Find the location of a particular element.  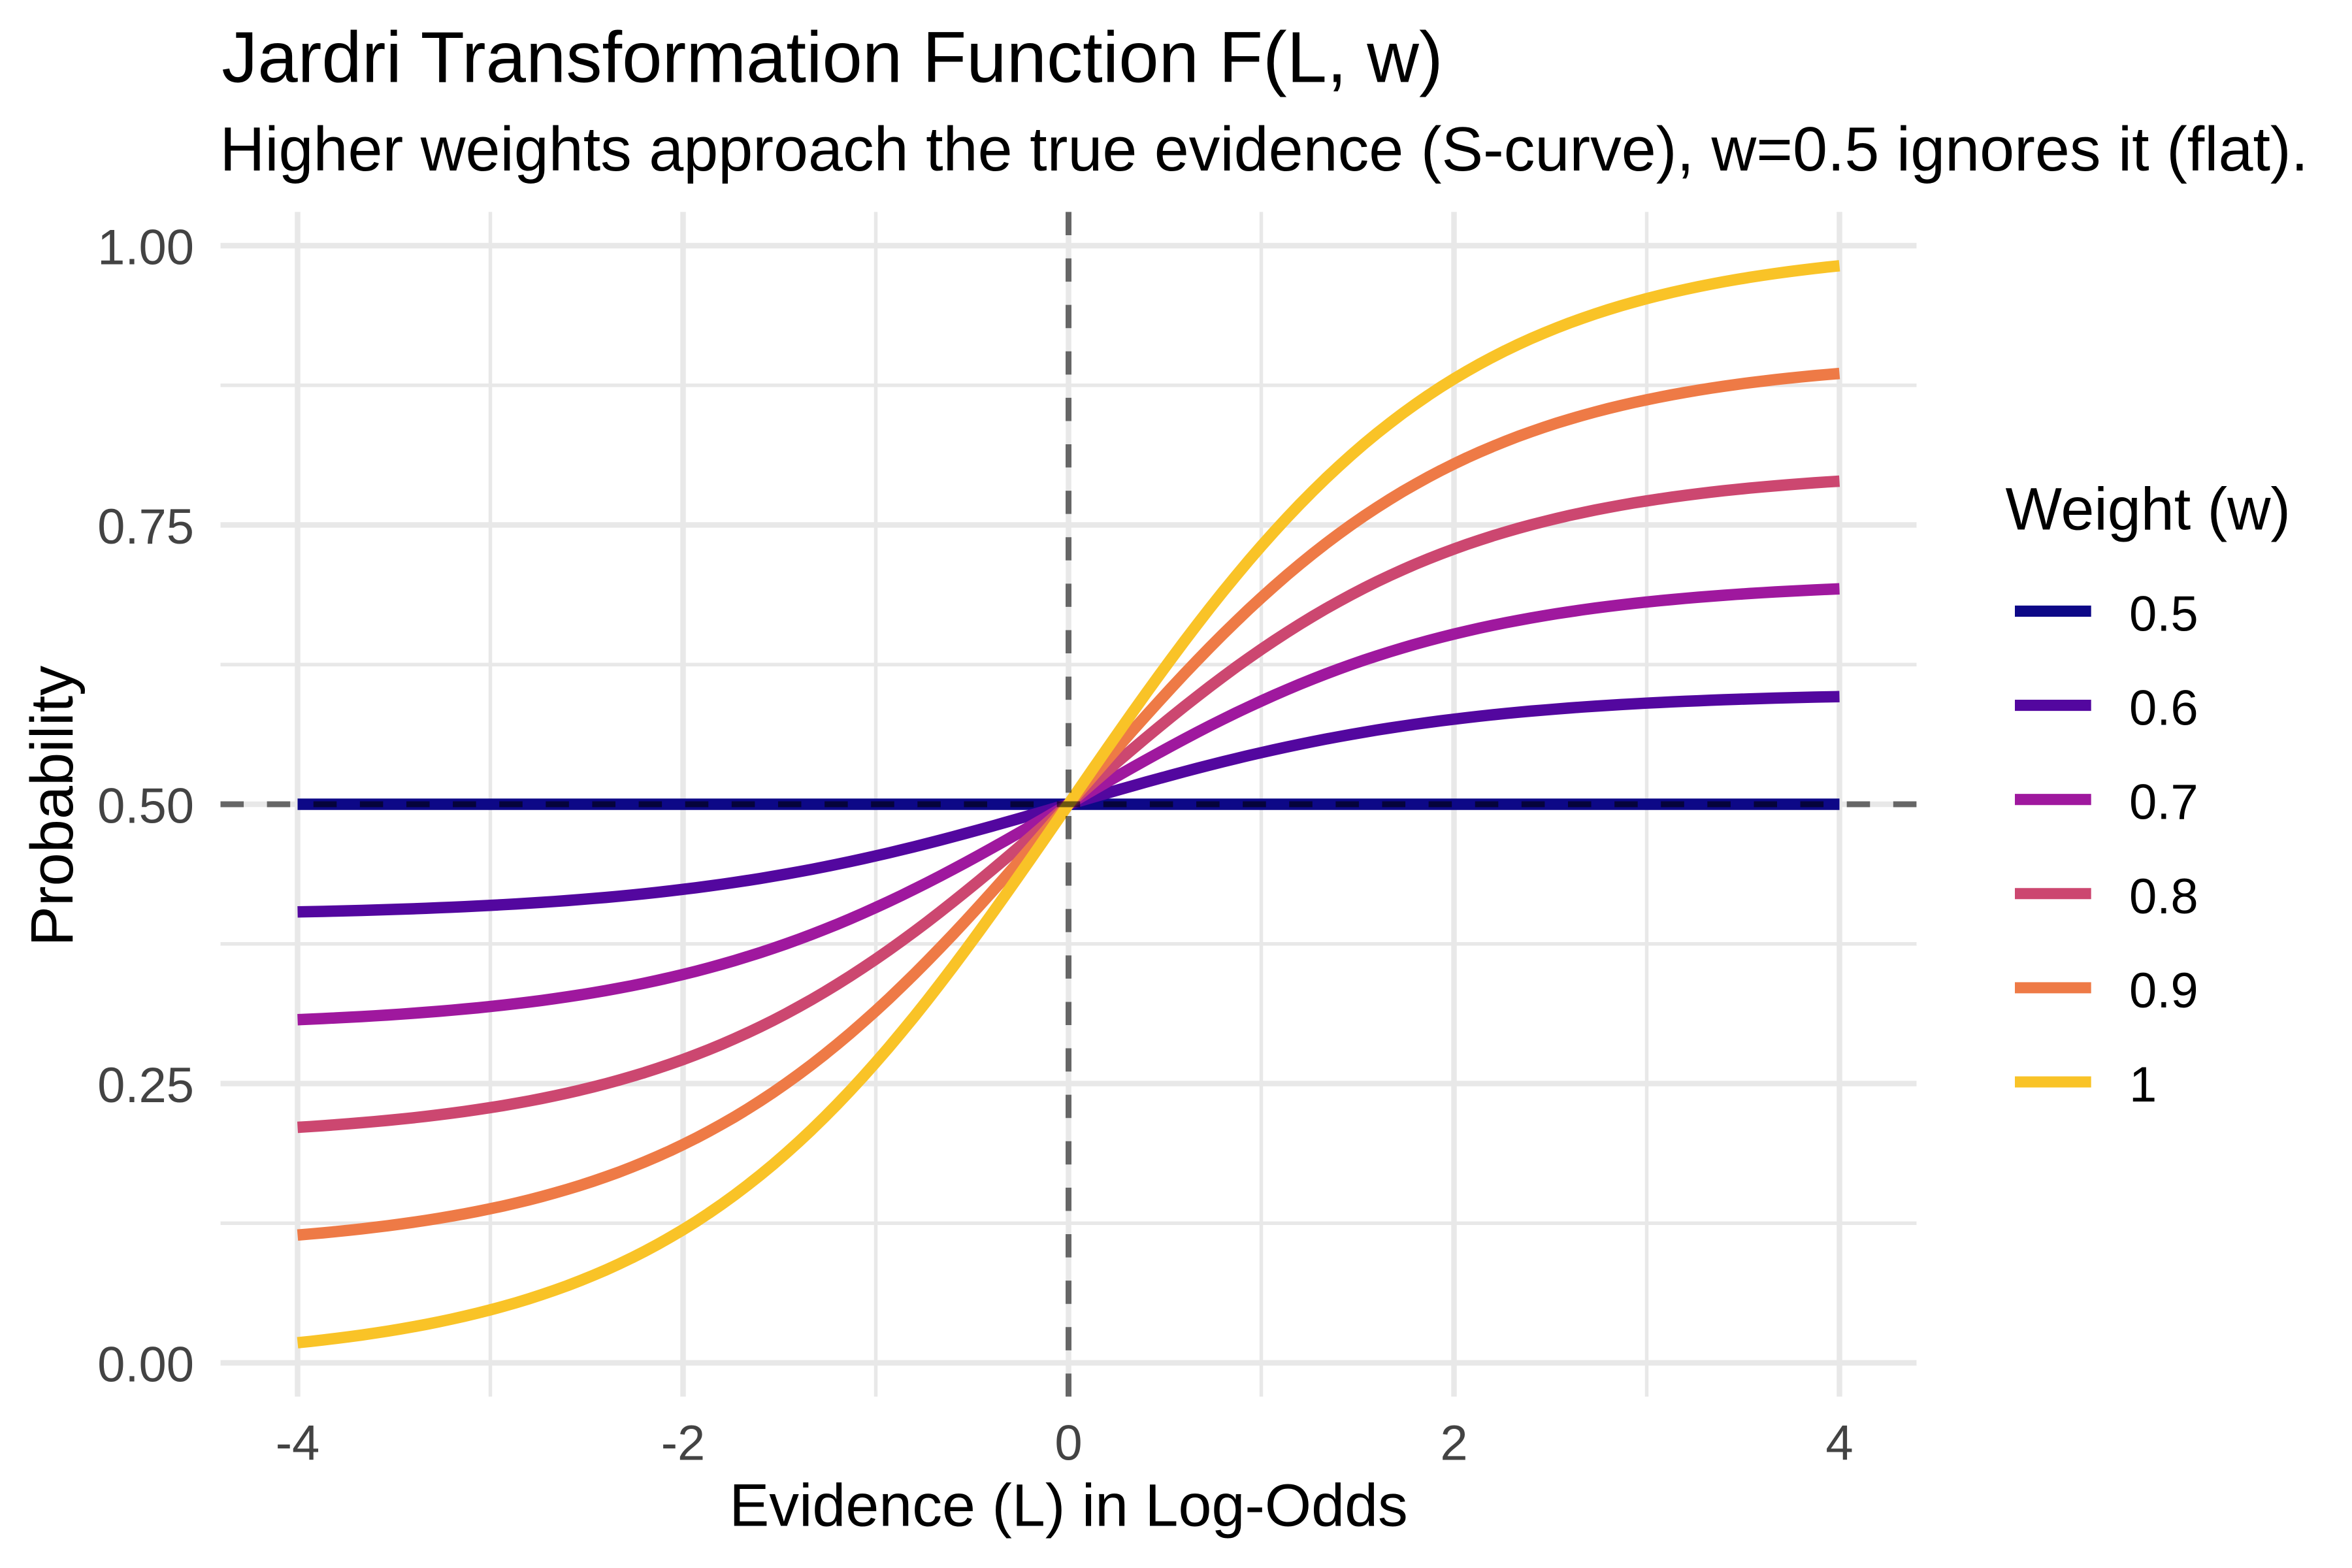

svg-text: 0.6 is located at coordinates (2163, 708).